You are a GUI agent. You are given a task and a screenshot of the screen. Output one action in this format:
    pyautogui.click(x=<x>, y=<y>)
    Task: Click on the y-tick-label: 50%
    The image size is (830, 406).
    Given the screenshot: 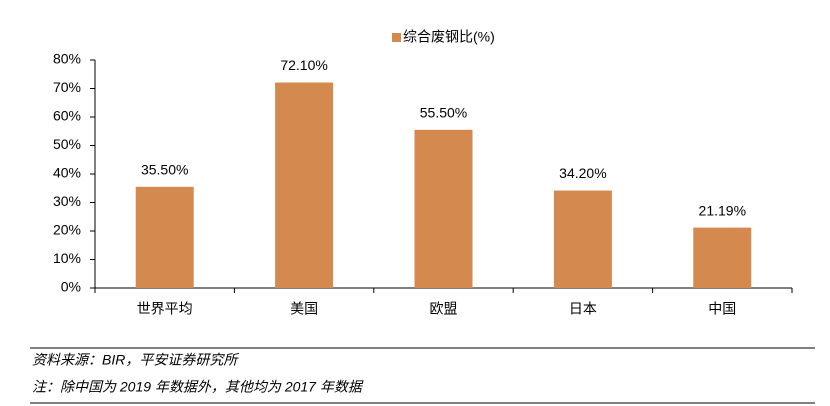 What is the action you would take?
    pyautogui.click(x=67, y=144)
    